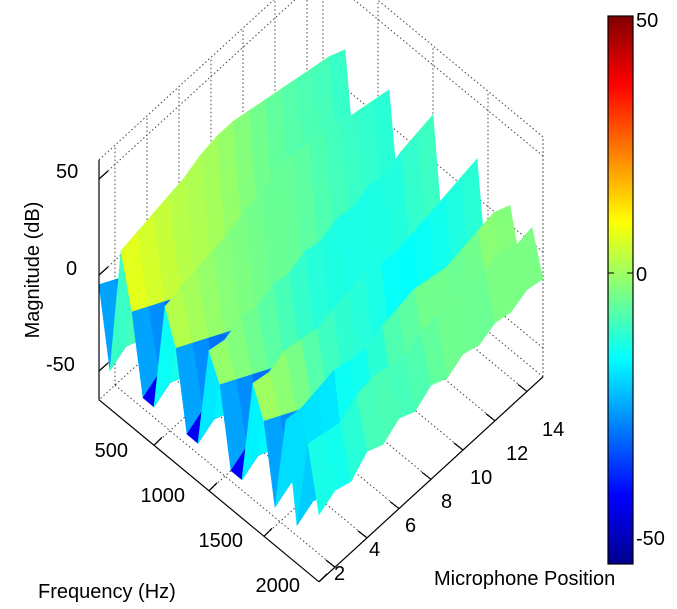 The height and width of the screenshot is (609, 677). What do you see at coordinates (446, 502) in the screenshot?
I see `y-tick-label: 8` at bounding box center [446, 502].